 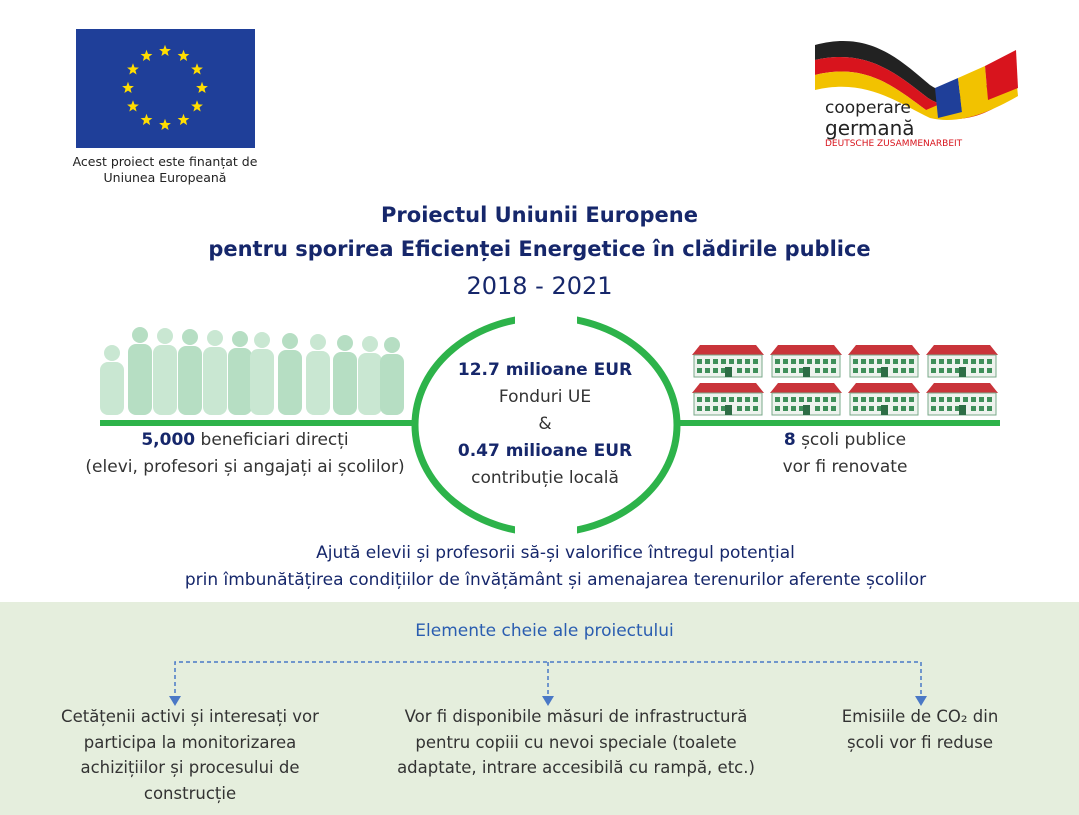 I want to click on partner-line: cooperare, so click(x=868, y=108).